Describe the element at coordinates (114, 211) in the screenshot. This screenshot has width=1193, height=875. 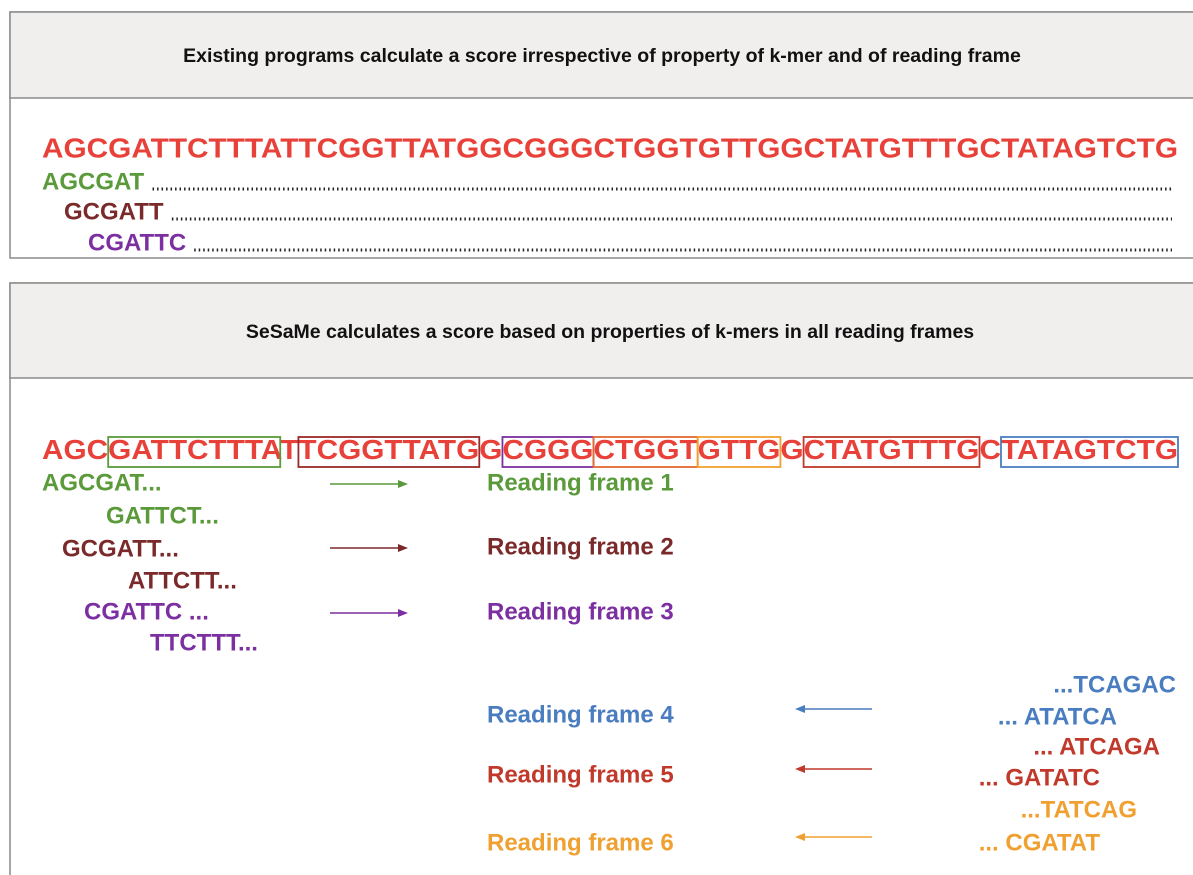
I see `kmer: GCGATT` at that location.